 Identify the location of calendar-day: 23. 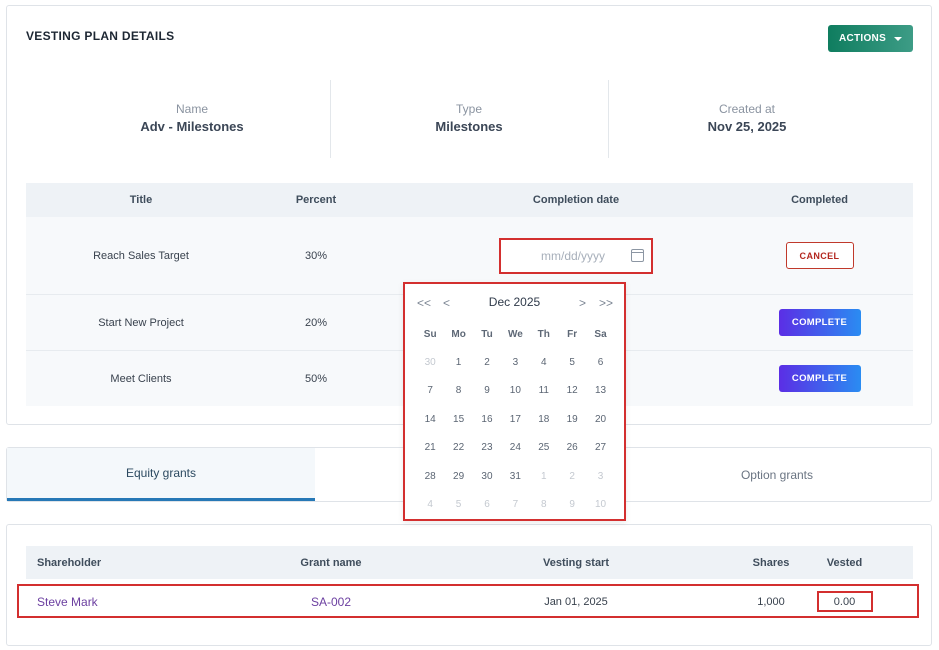
(487, 448).